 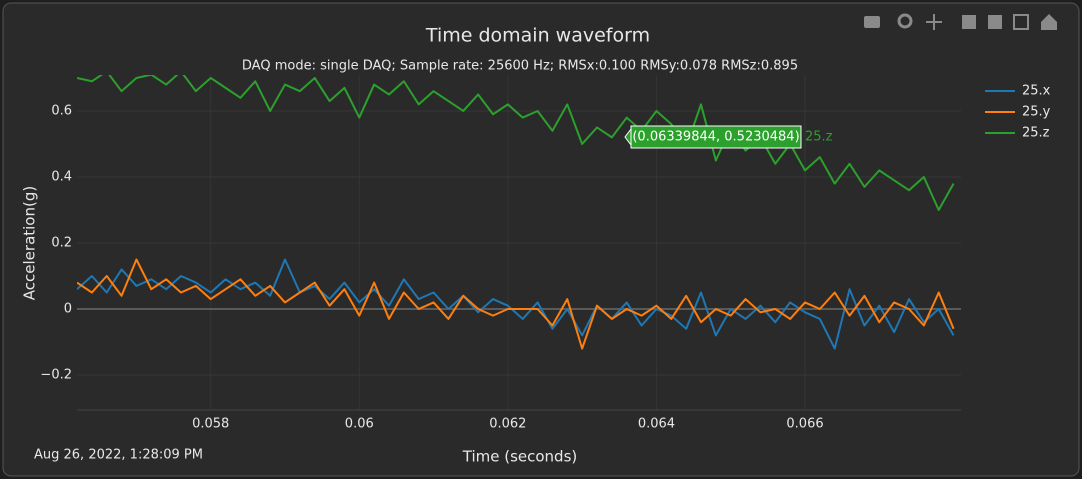 I want to click on legend-label: 25.z, so click(x=1036, y=133).